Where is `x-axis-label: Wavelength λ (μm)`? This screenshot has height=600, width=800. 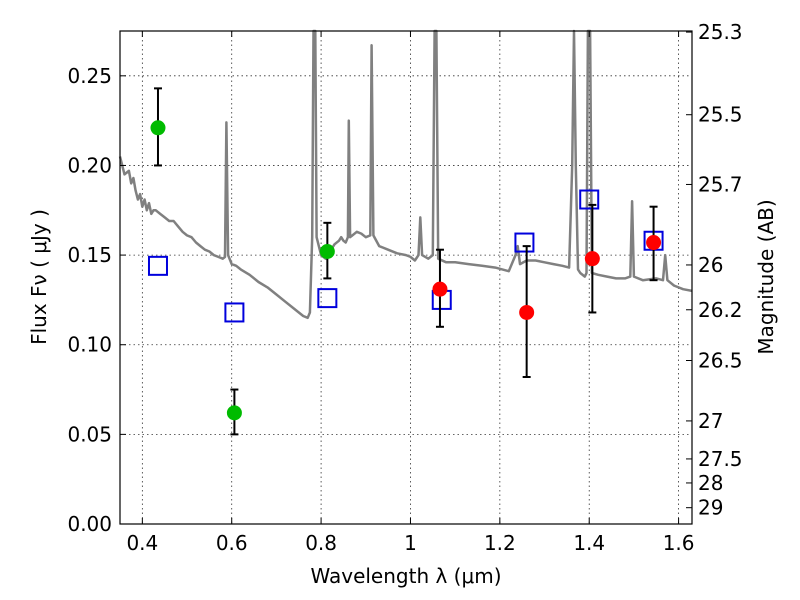
x-axis-label: Wavelength λ (μm) is located at coordinates (405, 576).